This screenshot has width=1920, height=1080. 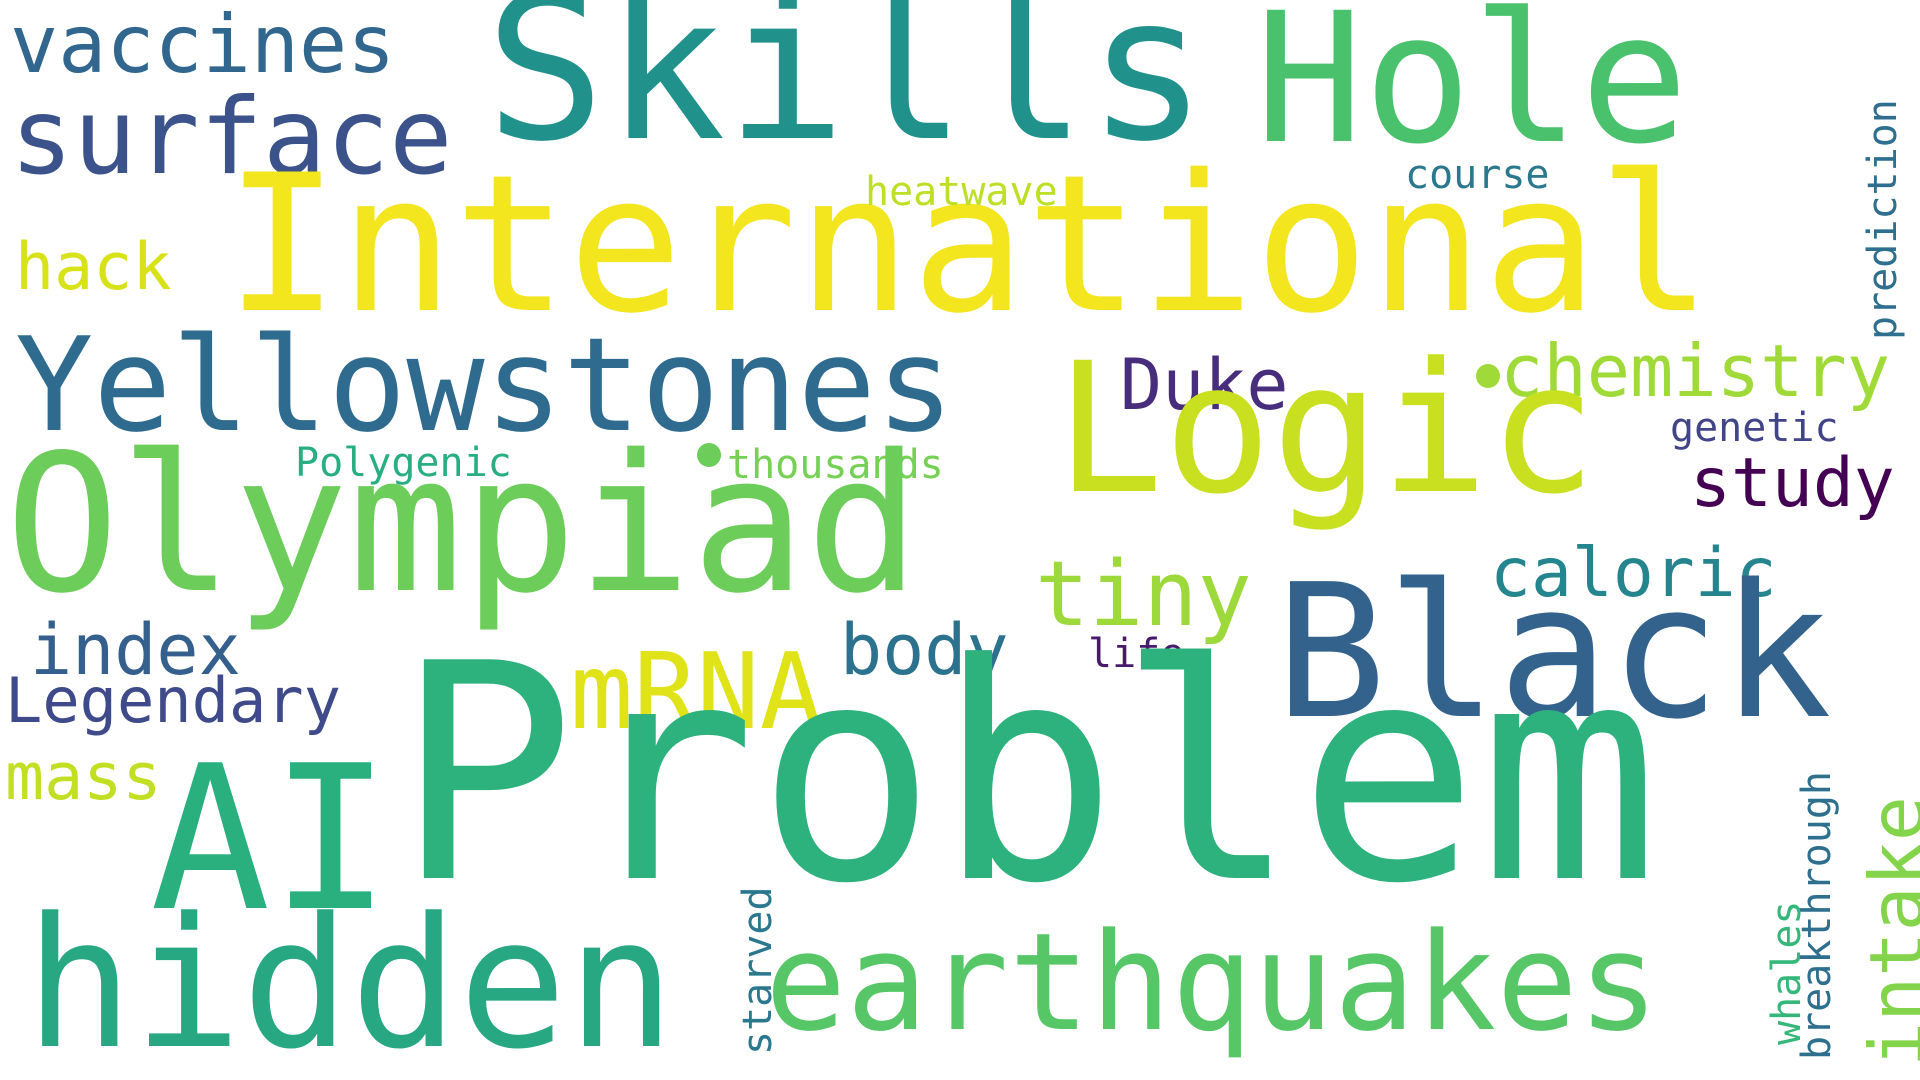 What do you see at coordinates (203, 45) in the screenshot?
I see `word-vaccines: vaccines` at bounding box center [203, 45].